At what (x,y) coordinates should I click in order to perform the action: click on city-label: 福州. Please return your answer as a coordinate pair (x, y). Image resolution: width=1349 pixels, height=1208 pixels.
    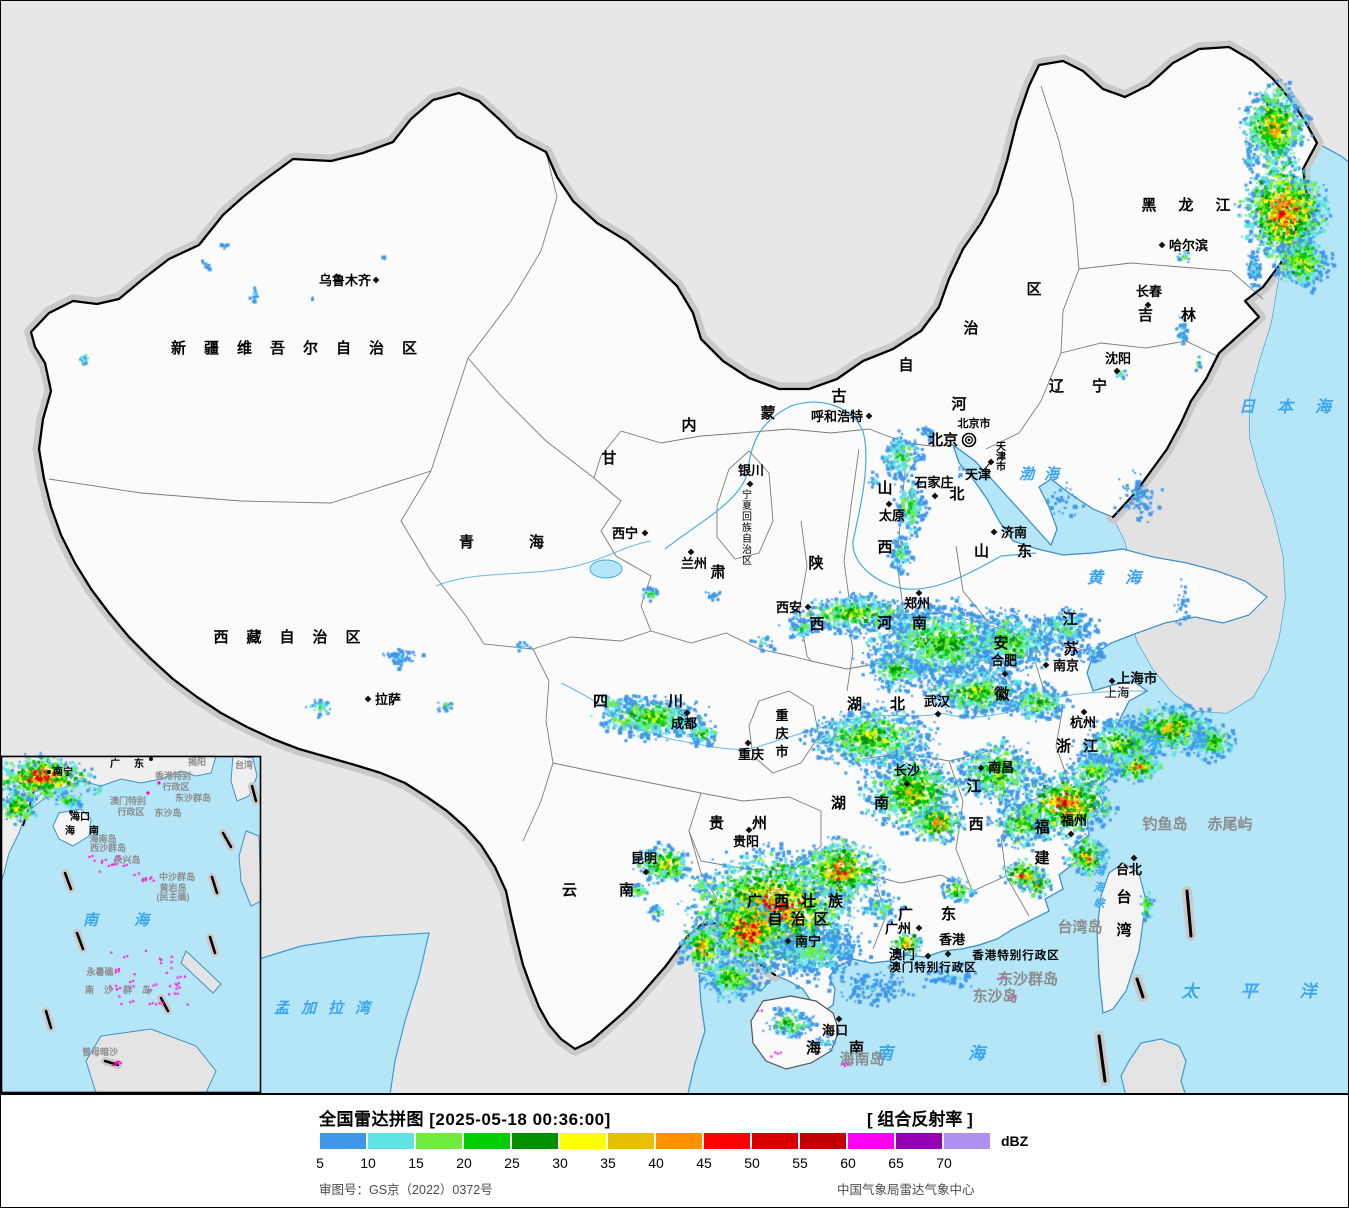
    Looking at the image, I should click on (1073, 820).